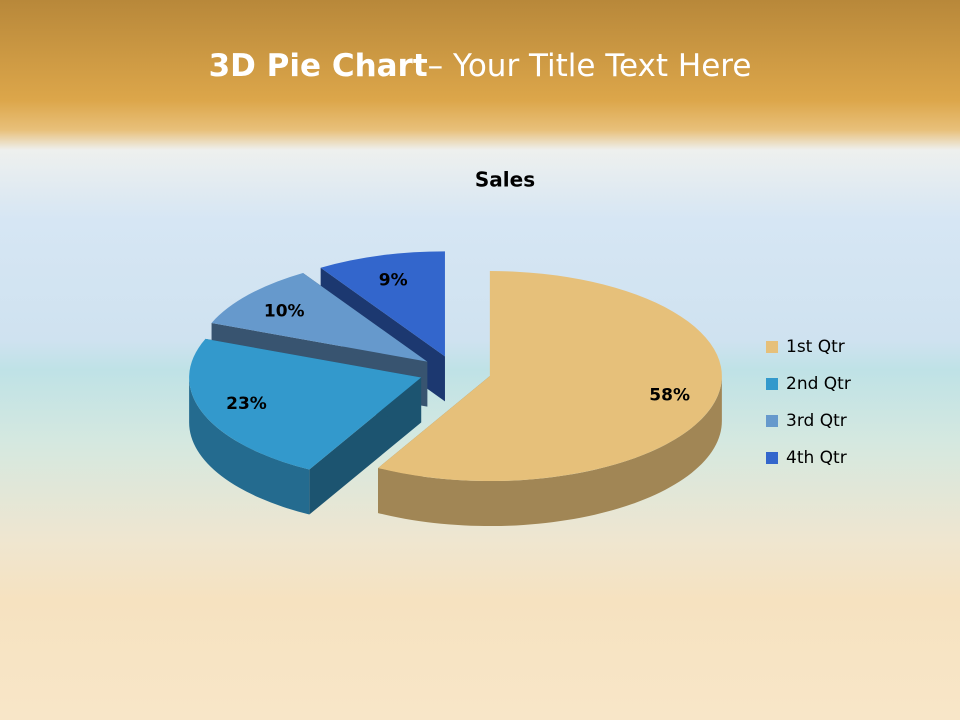 The width and height of the screenshot is (960, 720). What do you see at coordinates (505, 180) in the screenshot?
I see `chart-title: Sales` at bounding box center [505, 180].